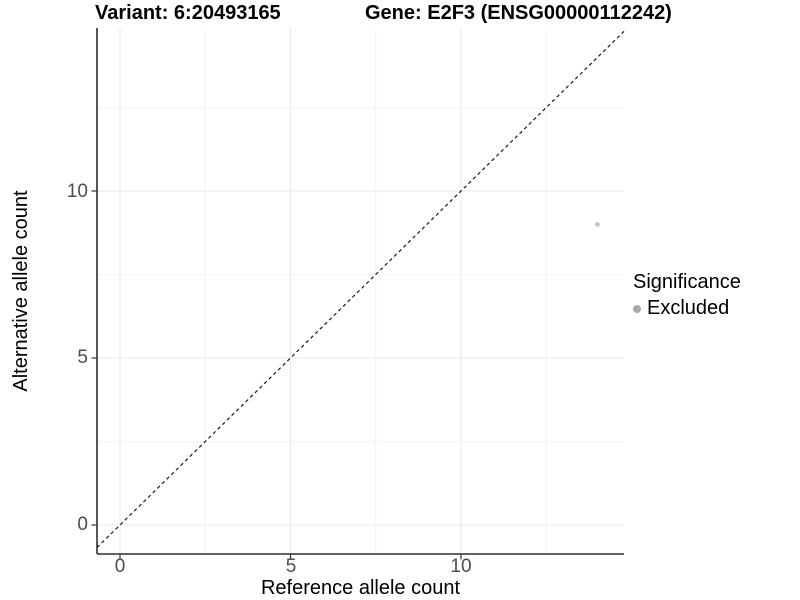 This screenshot has width=800, height=600. I want to click on legend-marker-circle-icon, so click(637, 308).